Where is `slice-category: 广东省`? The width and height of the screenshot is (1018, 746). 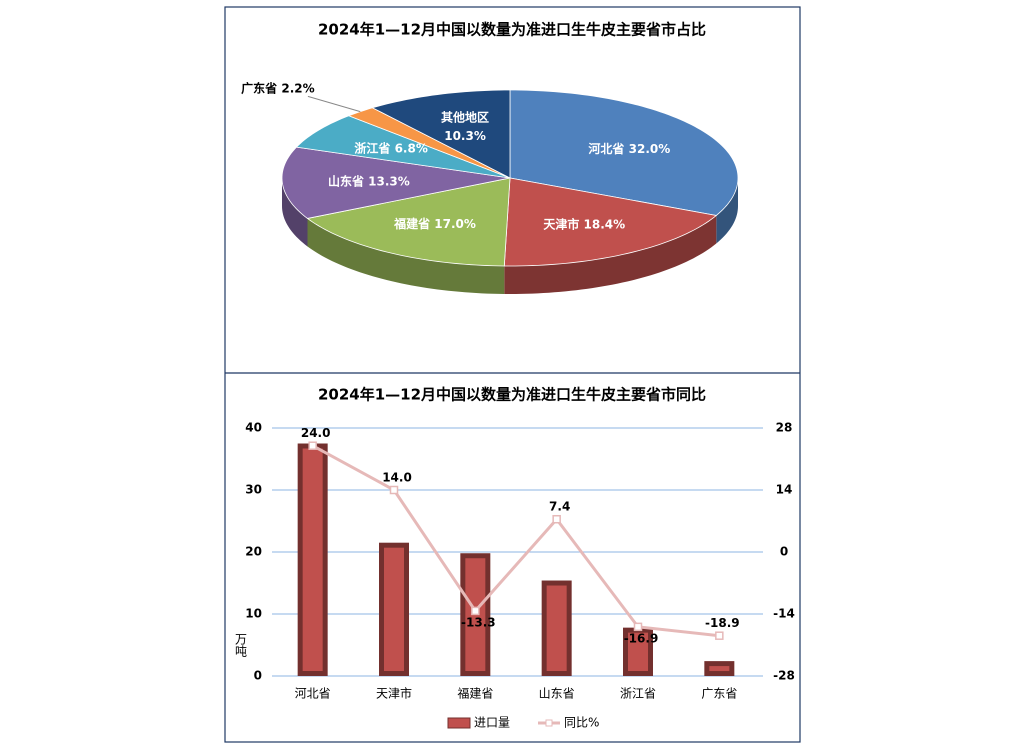 slice-category: 广东省 is located at coordinates (259, 87).